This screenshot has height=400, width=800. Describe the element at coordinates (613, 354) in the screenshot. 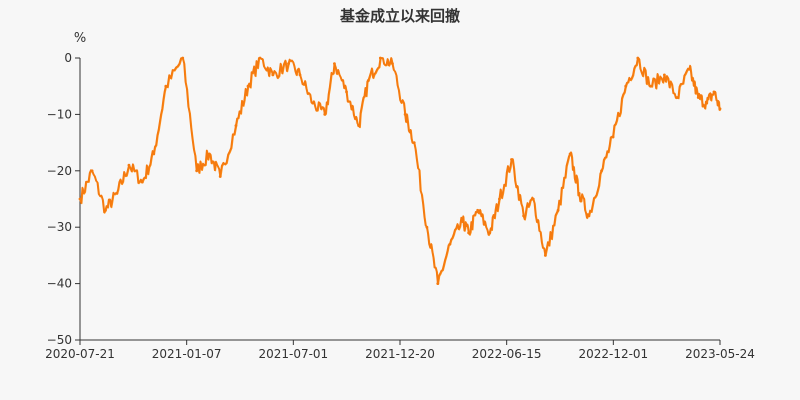

I see `x-tick-label: 2022-12-01` at that location.